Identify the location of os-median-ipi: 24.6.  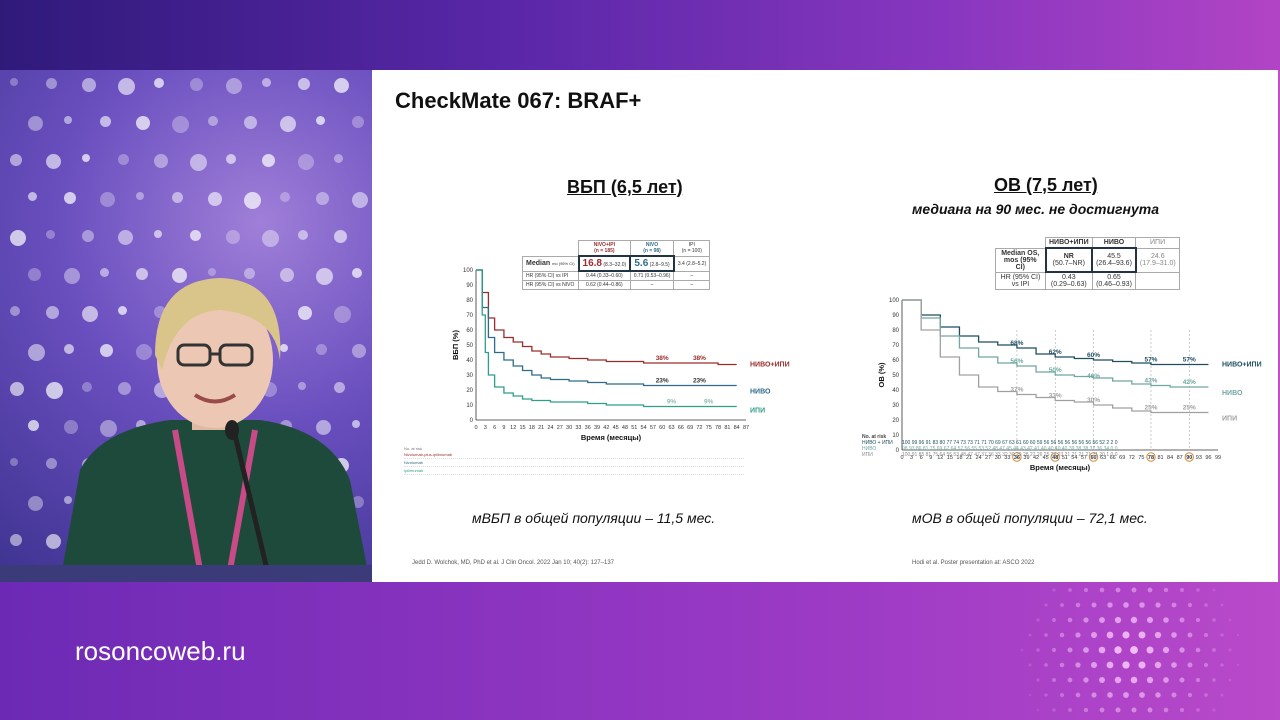
(1158, 256).